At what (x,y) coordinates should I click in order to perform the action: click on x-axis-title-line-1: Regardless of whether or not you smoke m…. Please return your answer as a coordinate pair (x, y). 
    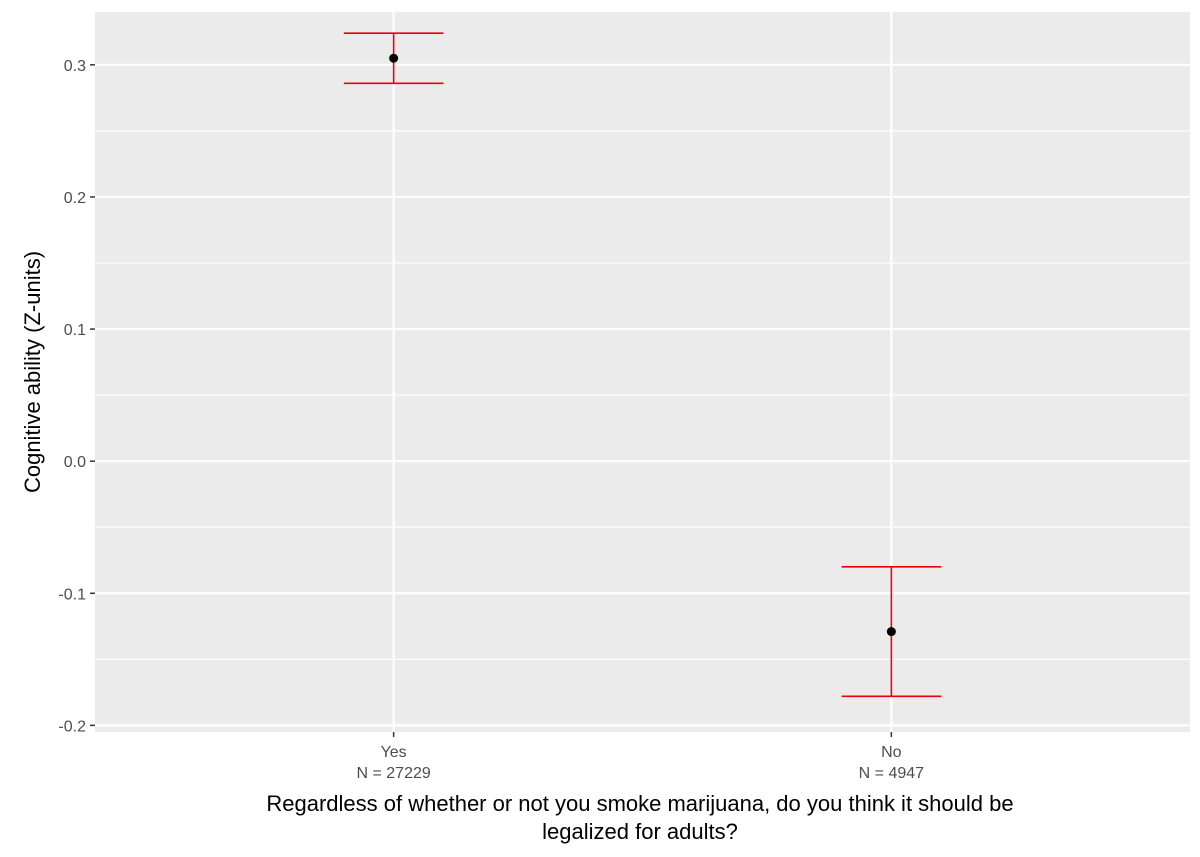
    Looking at the image, I should click on (639, 803).